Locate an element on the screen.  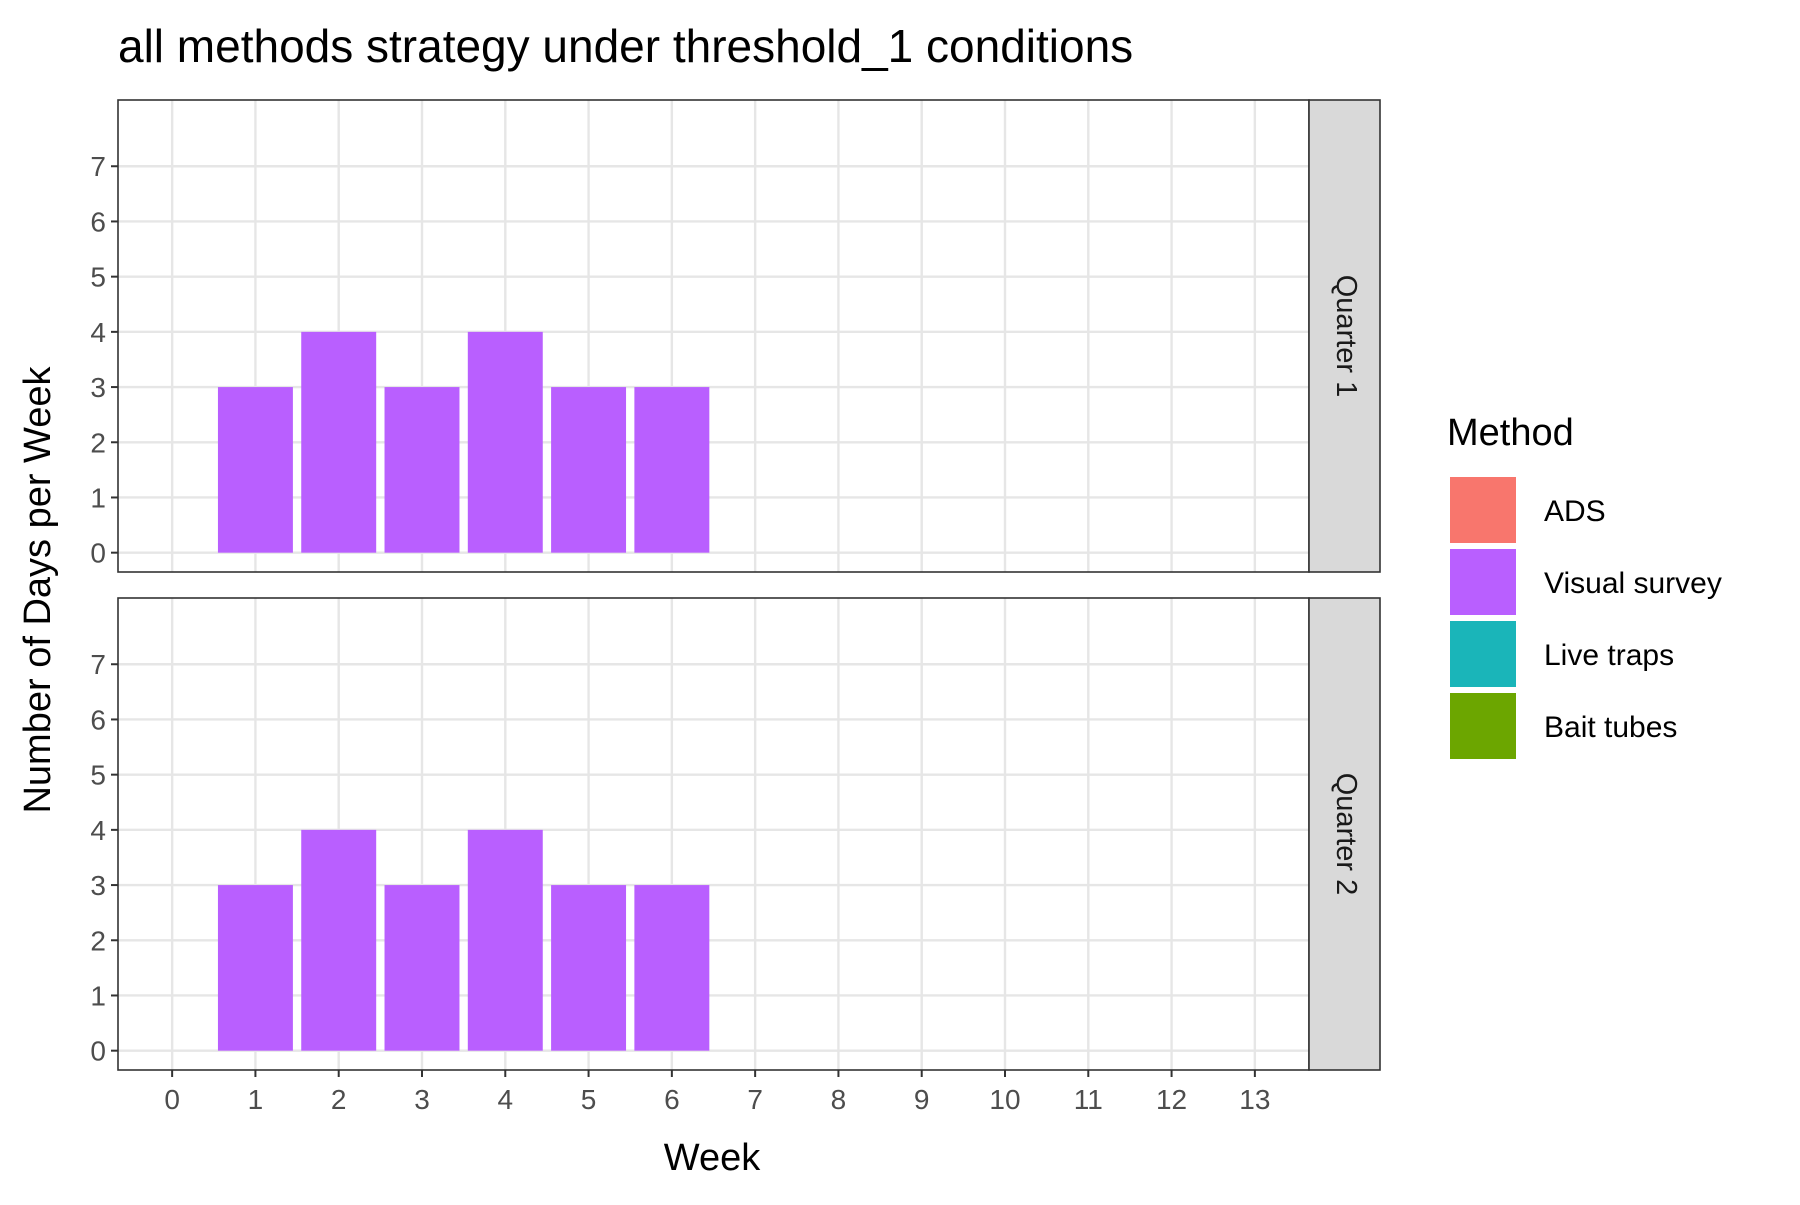
x-tick-label: 5 is located at coordinates (589, 1099).